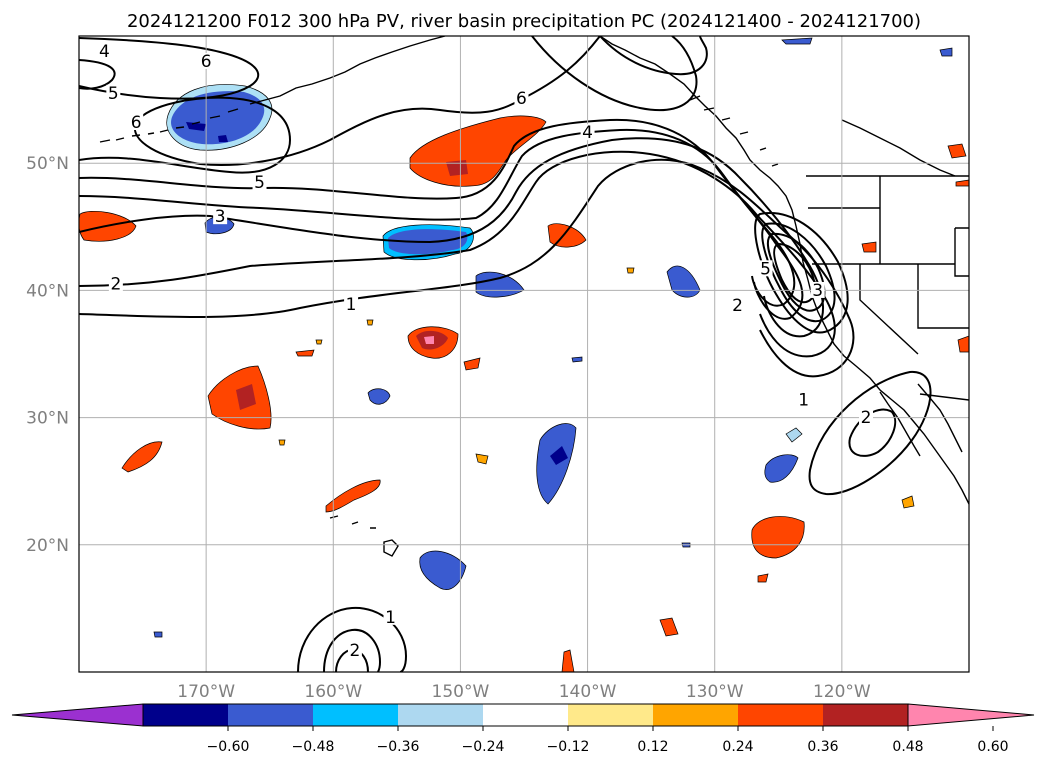 This screenshot has height=765, width=1047. What do you see at coordinates (822, 747) in the screenshot?
I see `colorbar-tick-label: 0.36` at bounding box center [822, 747].